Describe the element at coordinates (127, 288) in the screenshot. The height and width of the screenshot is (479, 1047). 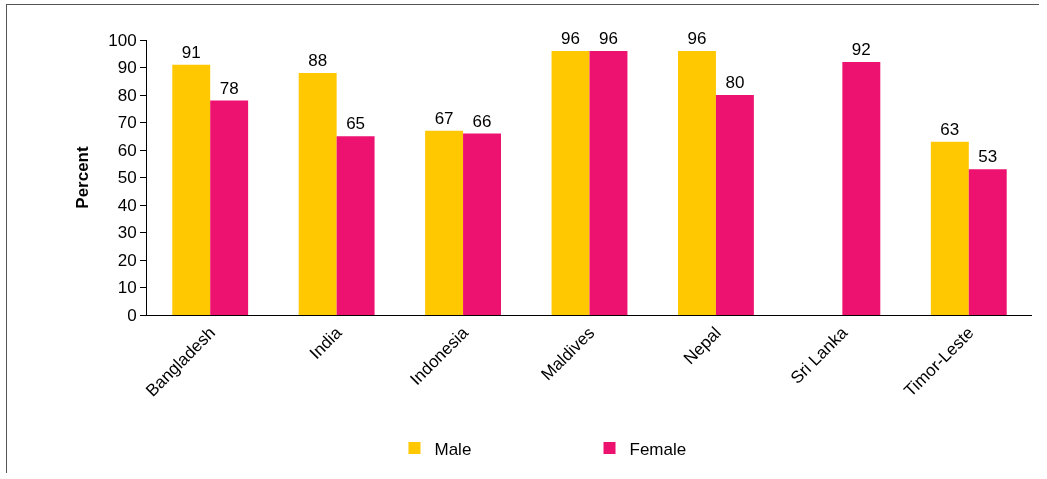
I see `y-tick-label: 10` at that location.